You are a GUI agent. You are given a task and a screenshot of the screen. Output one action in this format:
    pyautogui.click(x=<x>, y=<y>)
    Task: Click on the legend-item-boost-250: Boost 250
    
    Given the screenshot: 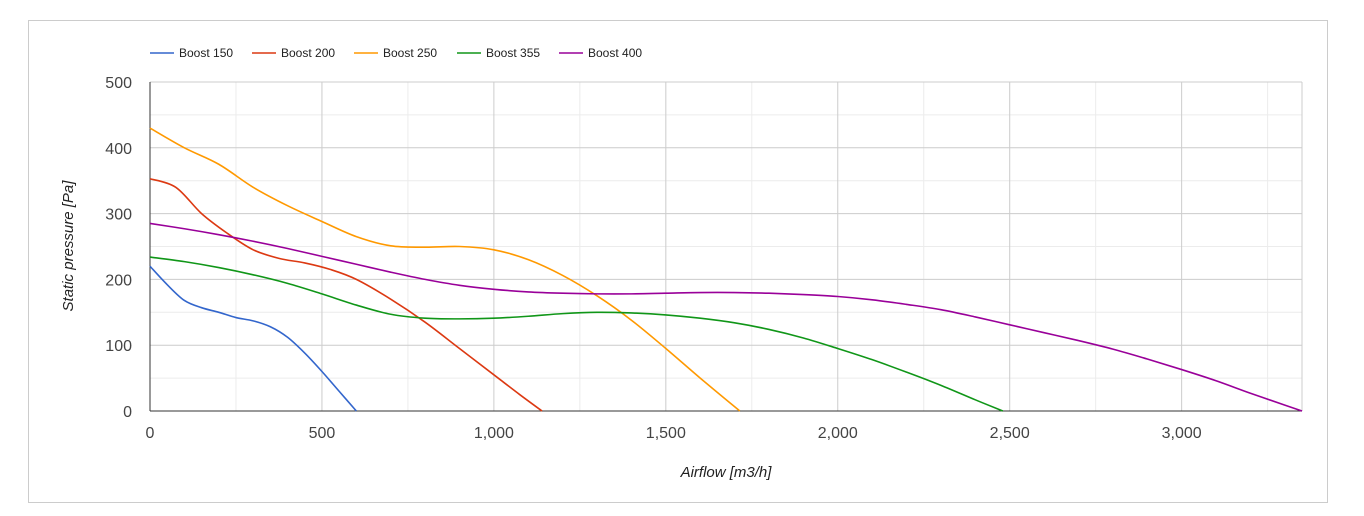 What is the action you would take?
    pyautogui.click(x=395, y=53)
    